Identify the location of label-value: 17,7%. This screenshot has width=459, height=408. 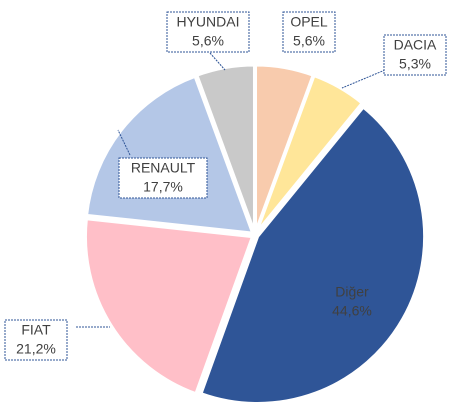
(163, 187).